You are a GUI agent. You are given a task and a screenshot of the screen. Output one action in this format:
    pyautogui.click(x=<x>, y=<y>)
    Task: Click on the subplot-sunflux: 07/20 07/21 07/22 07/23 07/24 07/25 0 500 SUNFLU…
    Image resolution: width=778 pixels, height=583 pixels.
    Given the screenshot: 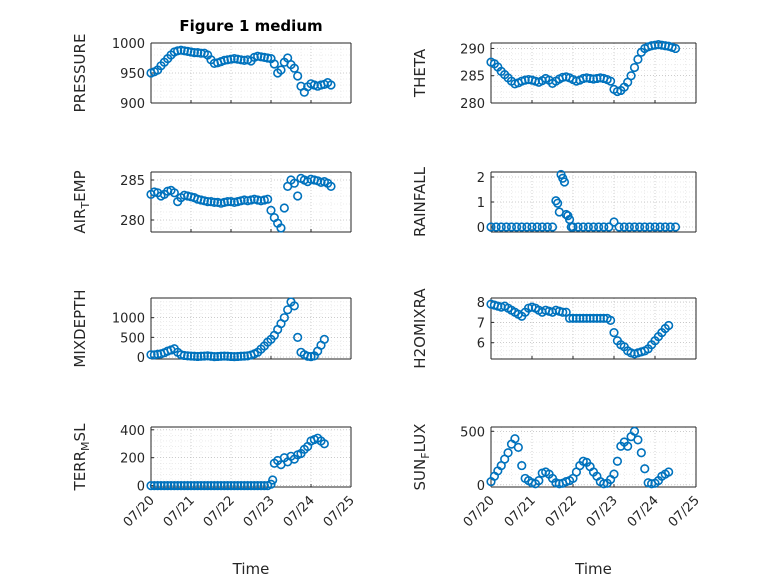 What is the action you would take?
    pyautogui.click(x=557, y=501)
    